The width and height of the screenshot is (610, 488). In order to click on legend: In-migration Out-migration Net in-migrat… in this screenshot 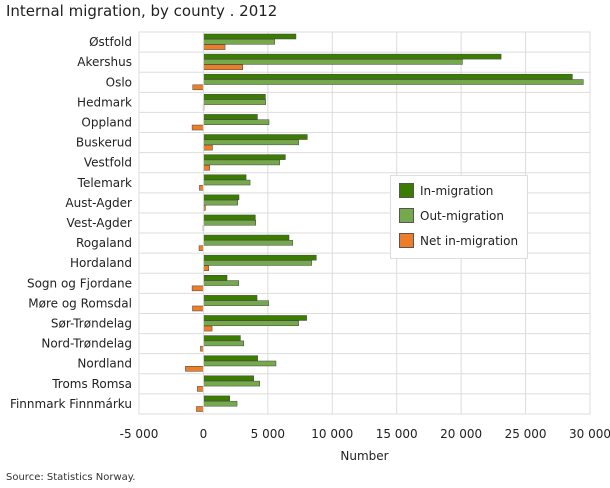, I will do `click(459, 217)`.